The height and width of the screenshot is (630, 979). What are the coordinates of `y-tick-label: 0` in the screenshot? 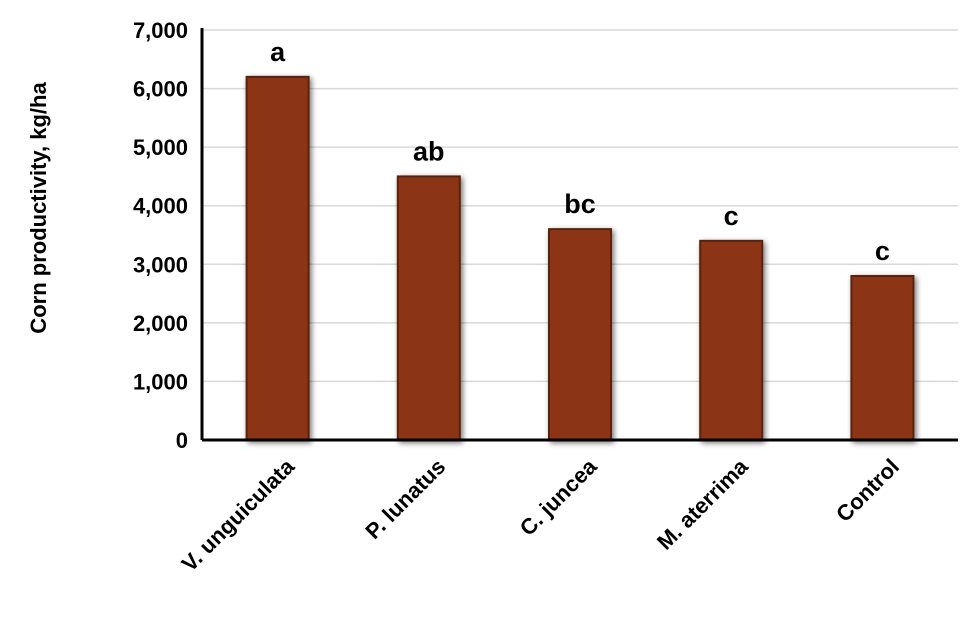 It's located at (182, 440).